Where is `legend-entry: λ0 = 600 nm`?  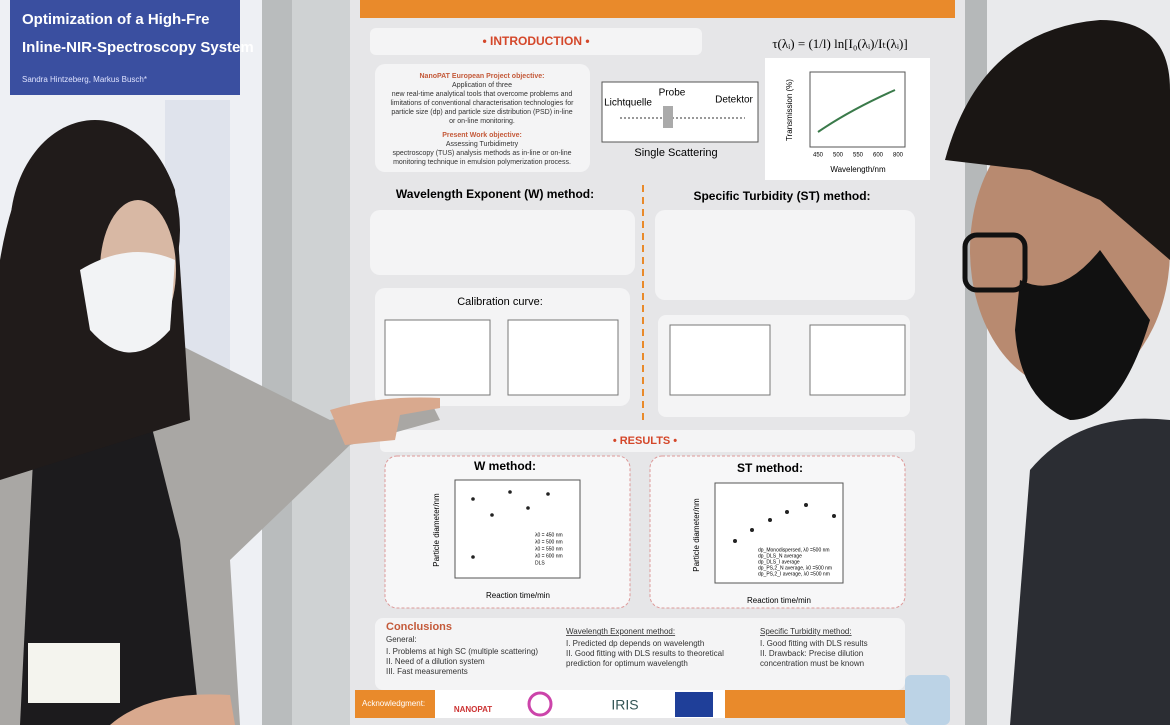 legend-entry: λ0 = 600 nm is located at coordinates (549, 556).